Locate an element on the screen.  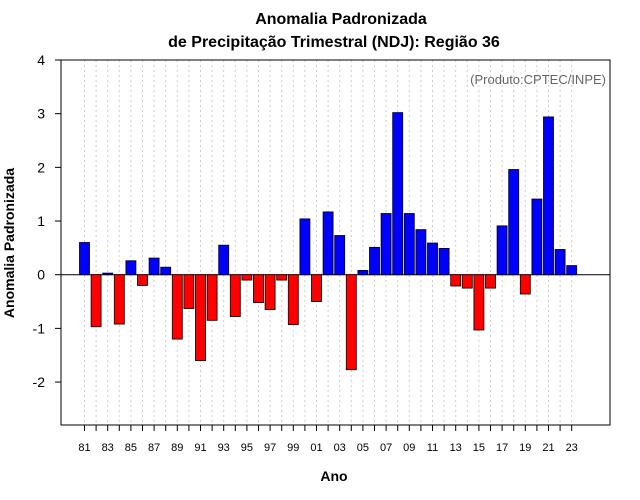
x-tick-label: 93 is located at coordinates (224, 448).